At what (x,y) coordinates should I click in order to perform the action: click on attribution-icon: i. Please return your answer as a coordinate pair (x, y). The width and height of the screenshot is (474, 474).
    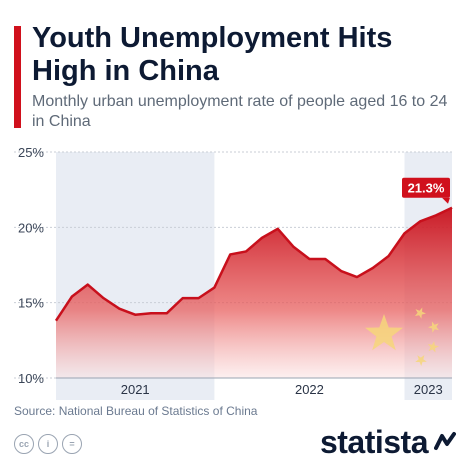
    Looking at the image, I should click on (48, 444).